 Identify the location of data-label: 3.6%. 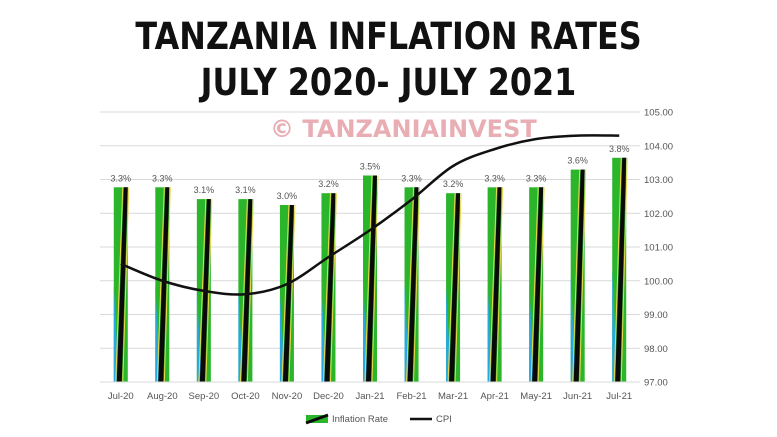
(577, 161).